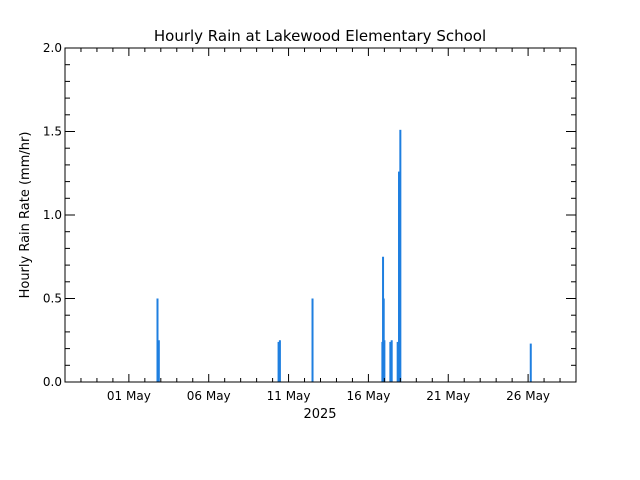 This screenshot has width=640, height=480. I want to click on x-tick-label: 16 May, so click(368, 396).